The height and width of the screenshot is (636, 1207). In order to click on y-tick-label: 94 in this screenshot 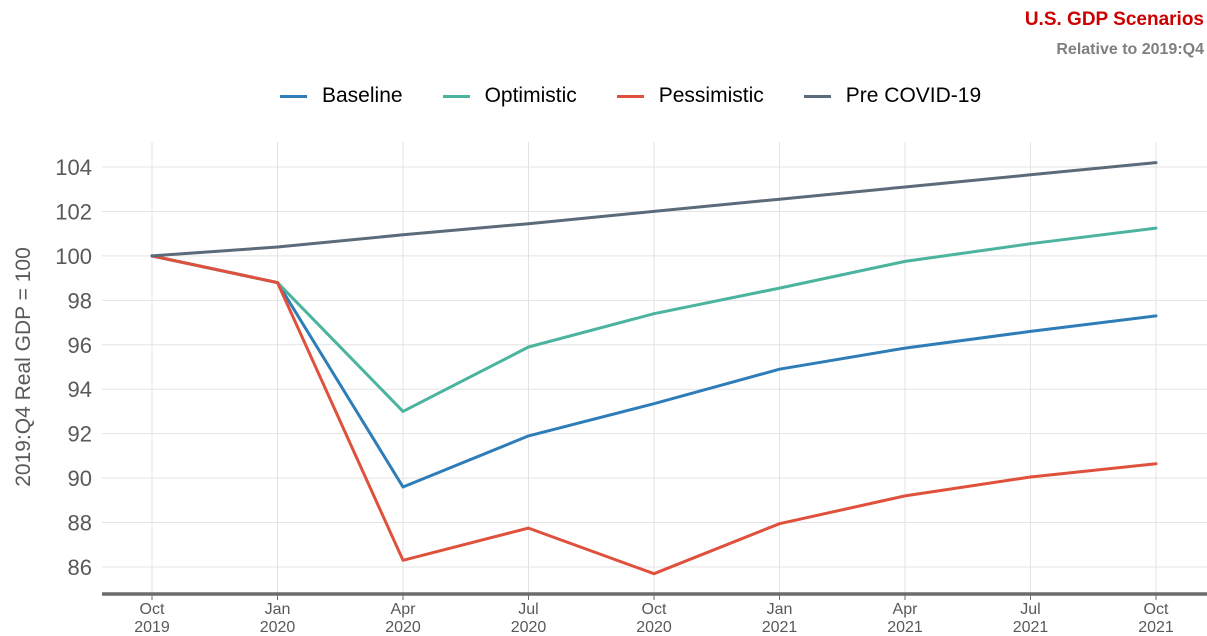, I will do `click(80, 389)`.